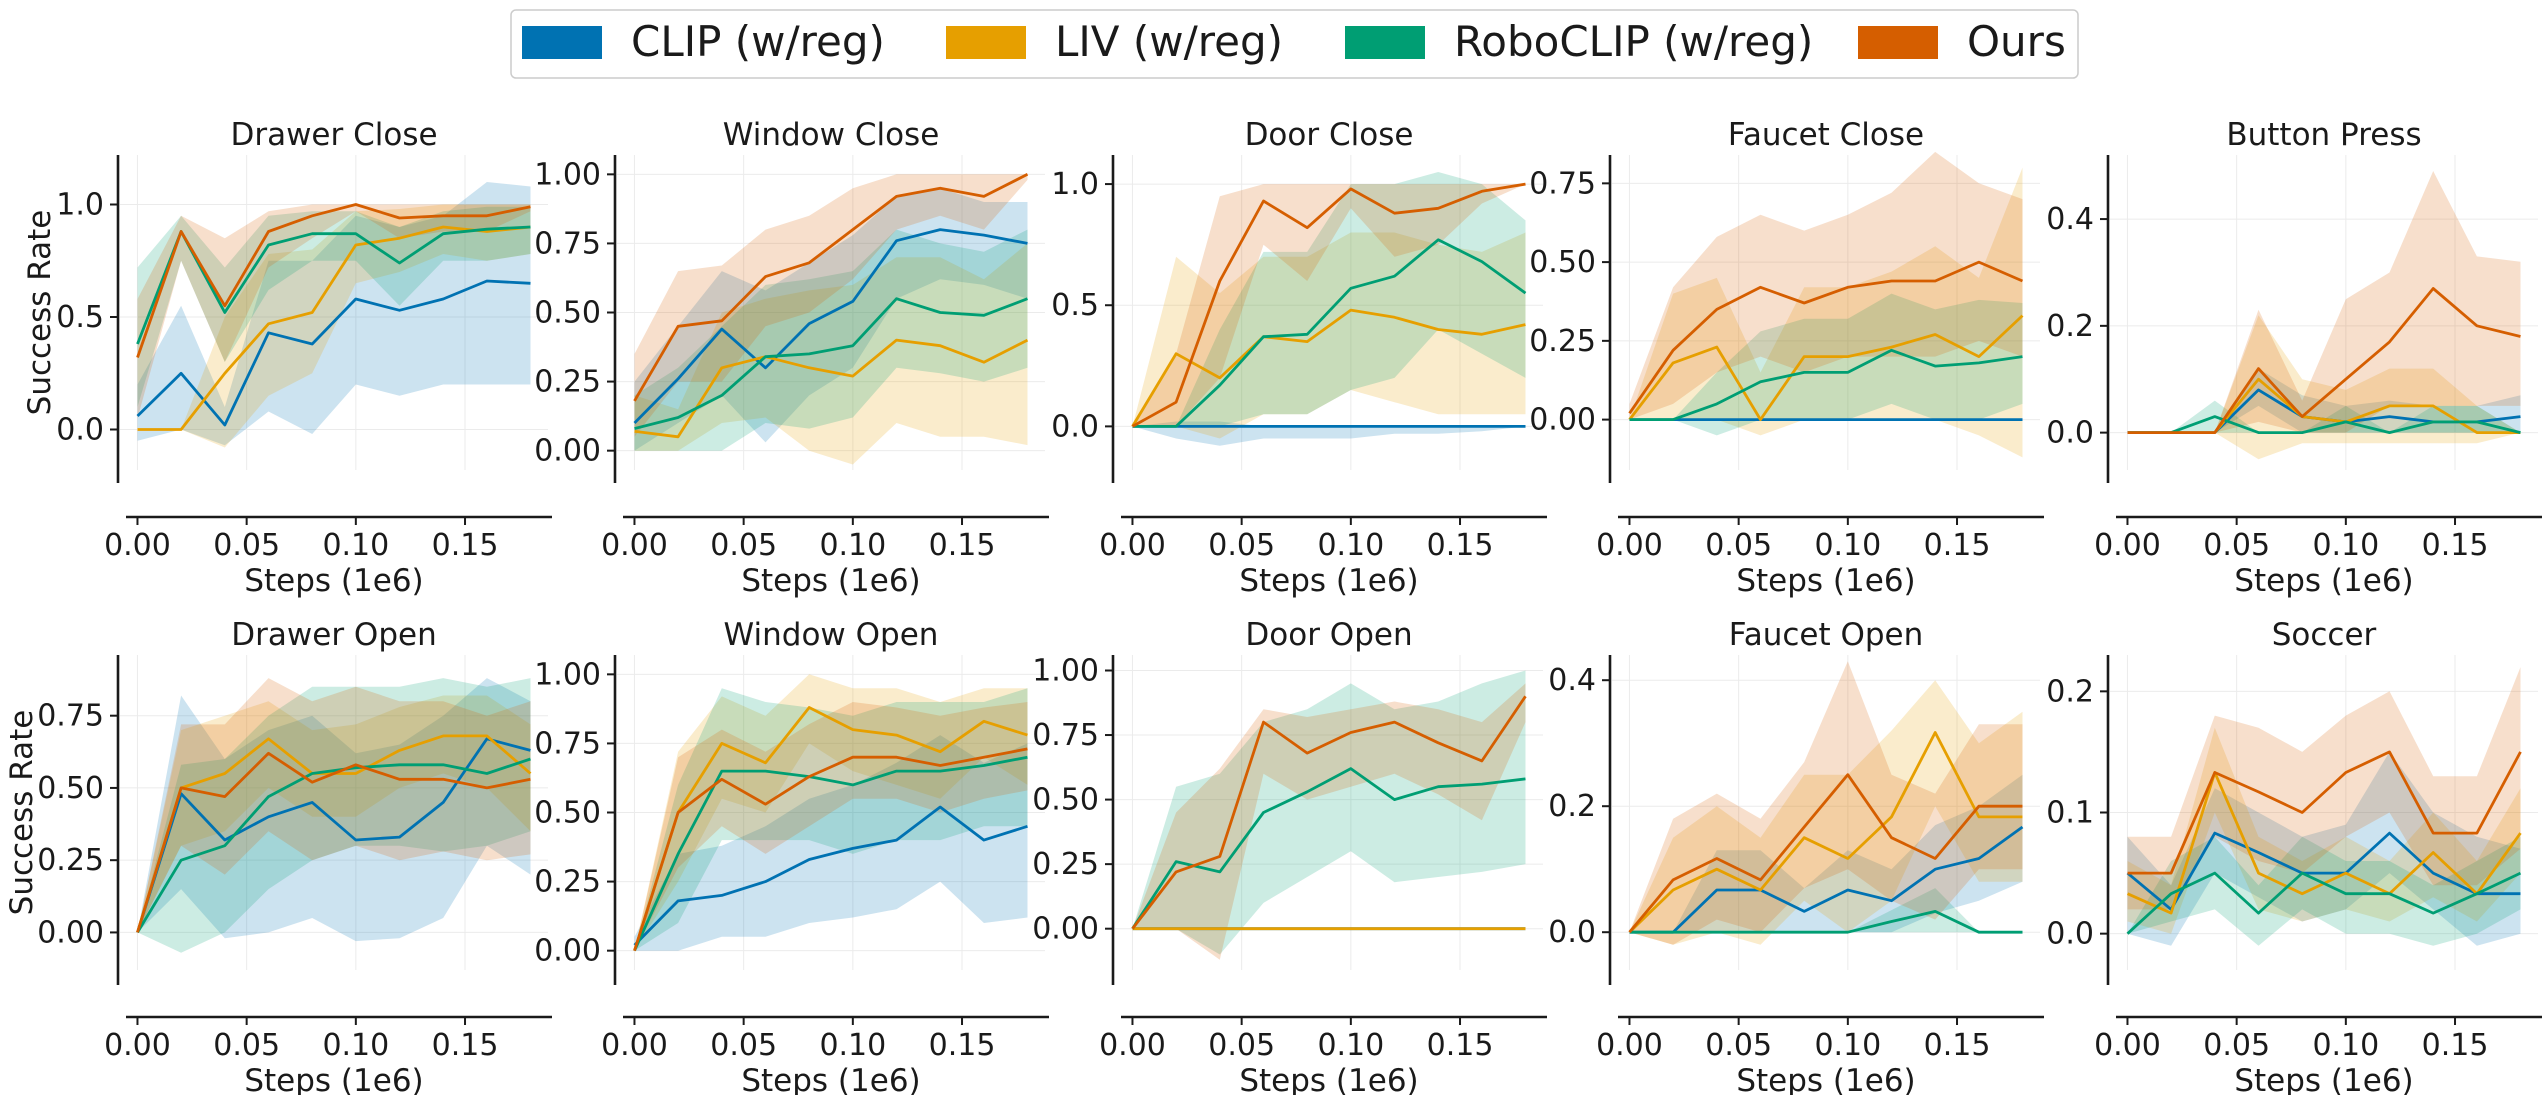 The width and height of the screenshot is (2544, 1095). Describe the element at coordinates (2070, 691) in the screenshot. I see `y-tick-label: 0.2` at that location.